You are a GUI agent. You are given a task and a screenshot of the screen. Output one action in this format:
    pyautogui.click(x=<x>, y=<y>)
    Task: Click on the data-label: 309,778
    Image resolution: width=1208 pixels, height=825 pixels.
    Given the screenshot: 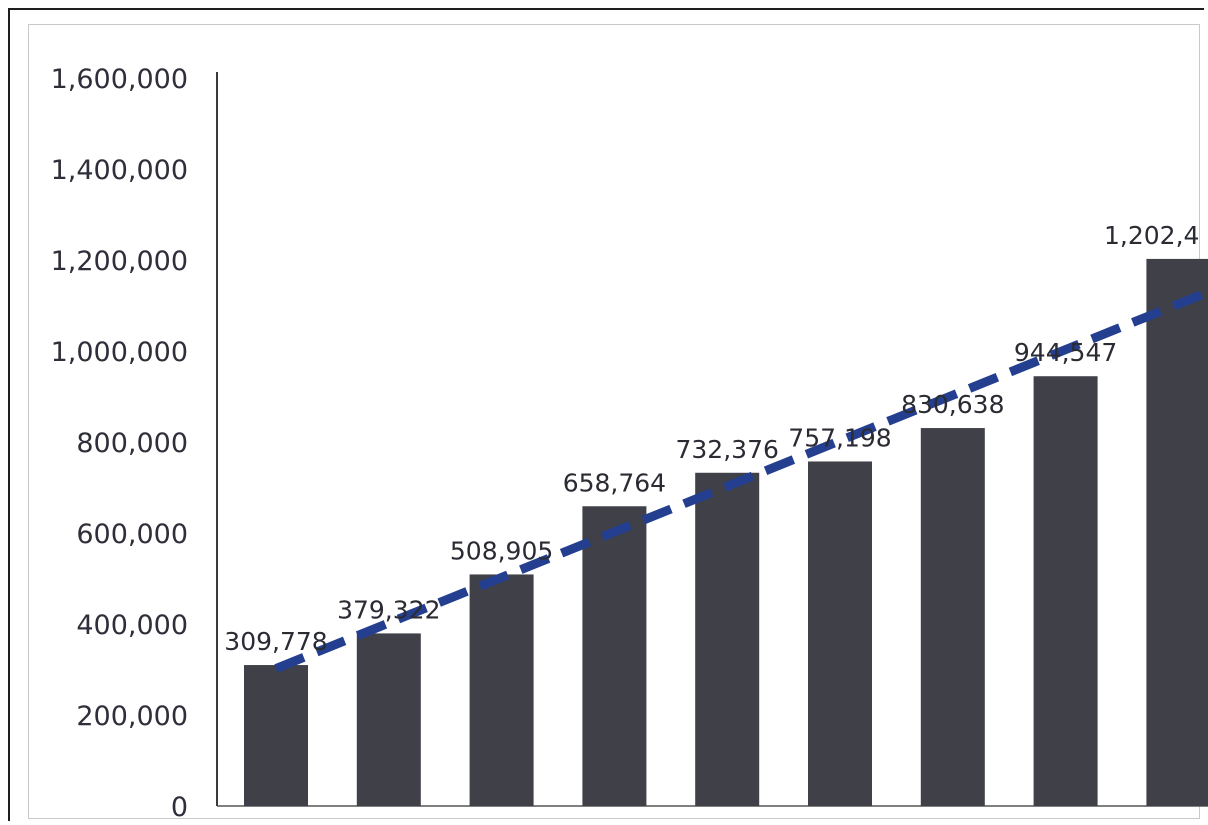 What is the action you would take?
    pyautogui.click(x=275, y=641)
    